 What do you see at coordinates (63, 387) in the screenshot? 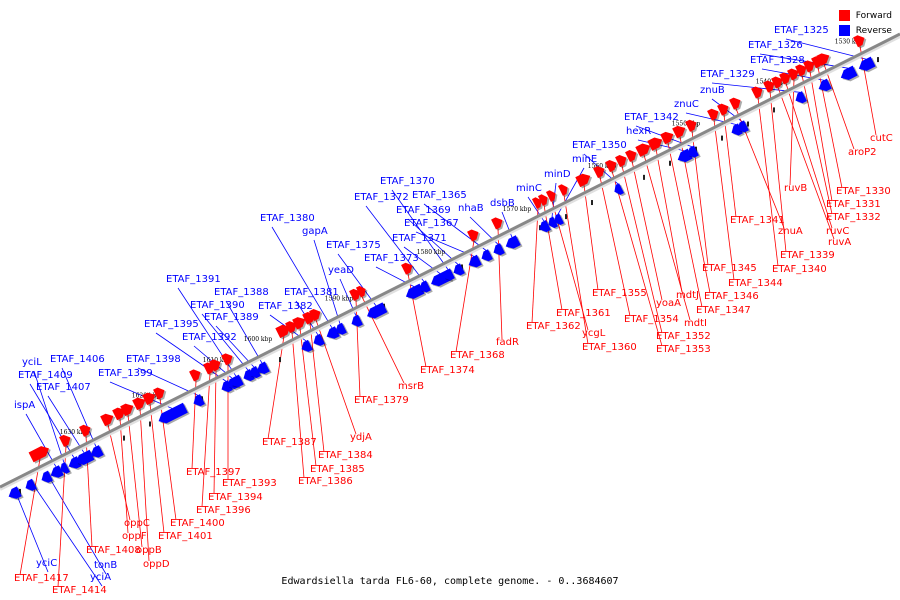
I see `reverse-gene-label: ETAF_1407` at bounding box center [63, 387].